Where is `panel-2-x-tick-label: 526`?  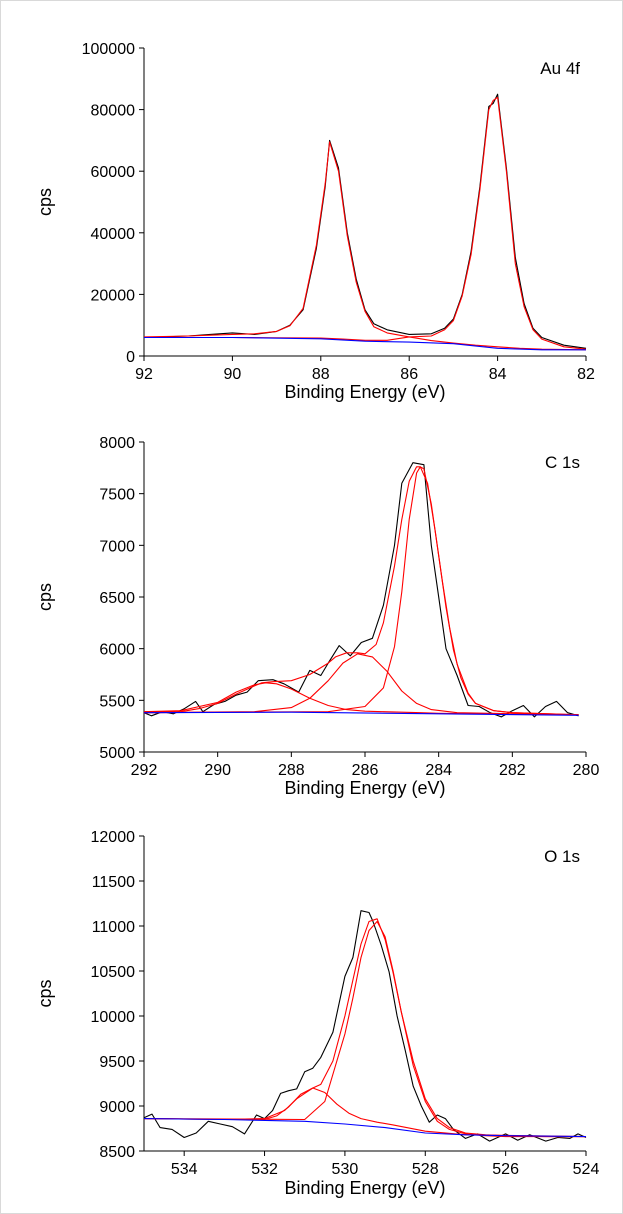 panel-2-x-tick-label: 526 is located at coordinates (505, 1169).